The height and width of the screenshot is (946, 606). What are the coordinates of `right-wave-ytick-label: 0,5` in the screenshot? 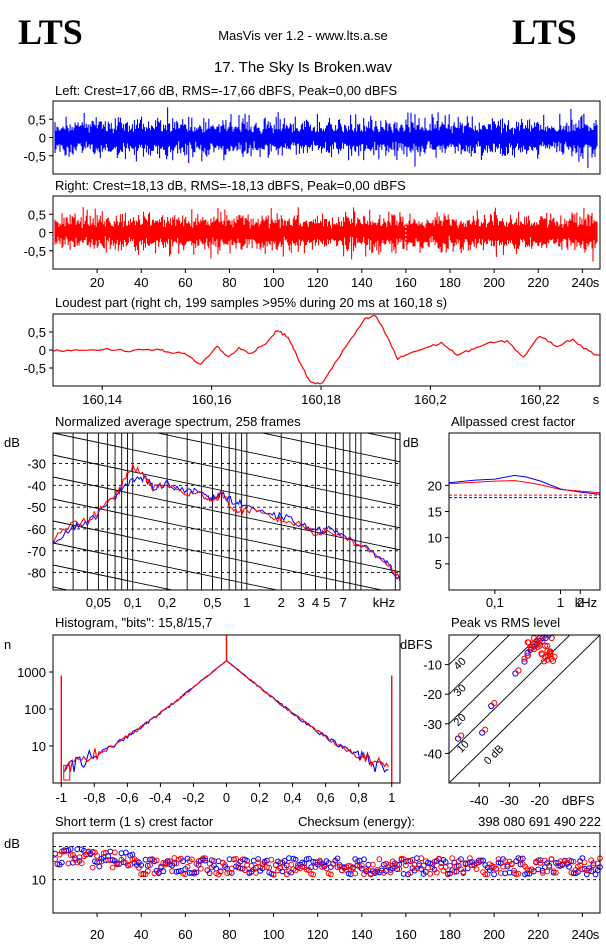 It's located at (37, 214).